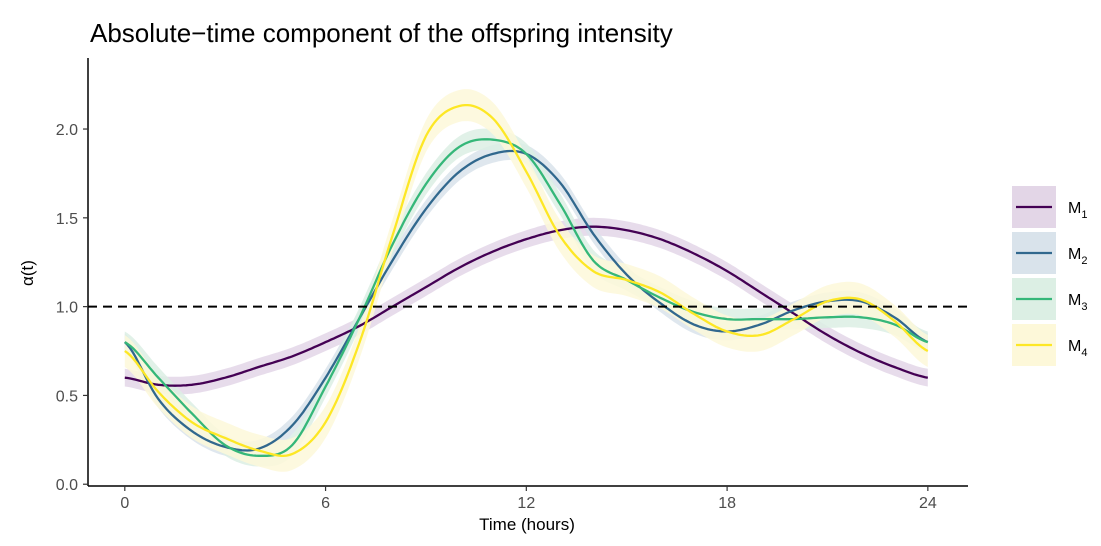  What do you see at coordinates (527, 524) in the screenshot?
I see `x-axis-title: Time (hours)` at bounding box center [527, 524].